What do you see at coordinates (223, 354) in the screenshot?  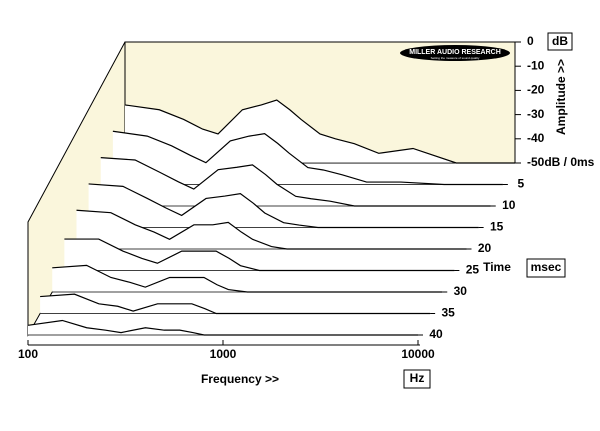 I see `x-tick-label: 1000` at bounding box center [223, 354].